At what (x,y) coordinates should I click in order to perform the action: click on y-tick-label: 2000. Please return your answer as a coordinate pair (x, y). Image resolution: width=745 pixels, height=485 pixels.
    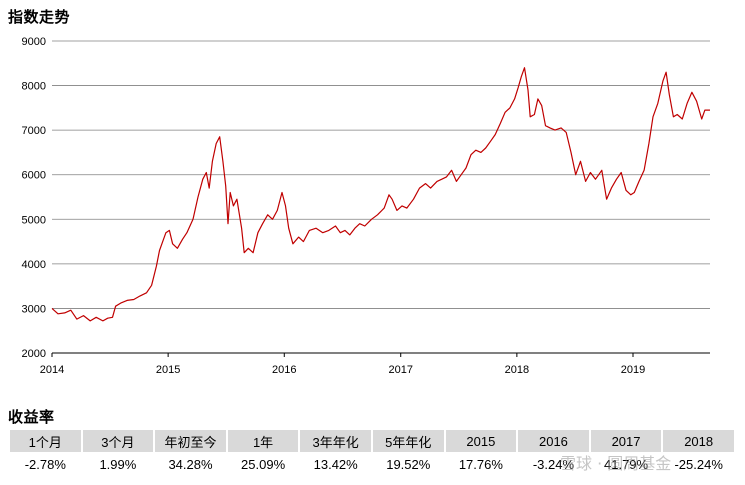
    Looking at the image, I should click on (34, 354).